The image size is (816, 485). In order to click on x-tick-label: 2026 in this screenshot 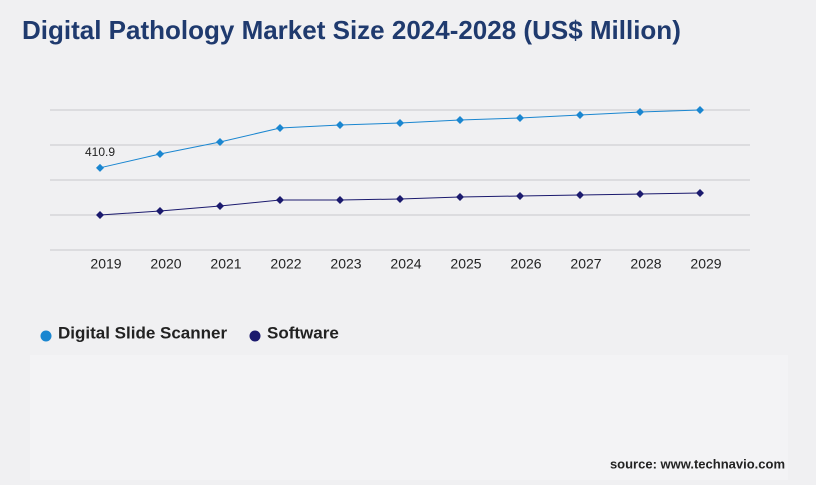, I will do `click(525, 264)`.